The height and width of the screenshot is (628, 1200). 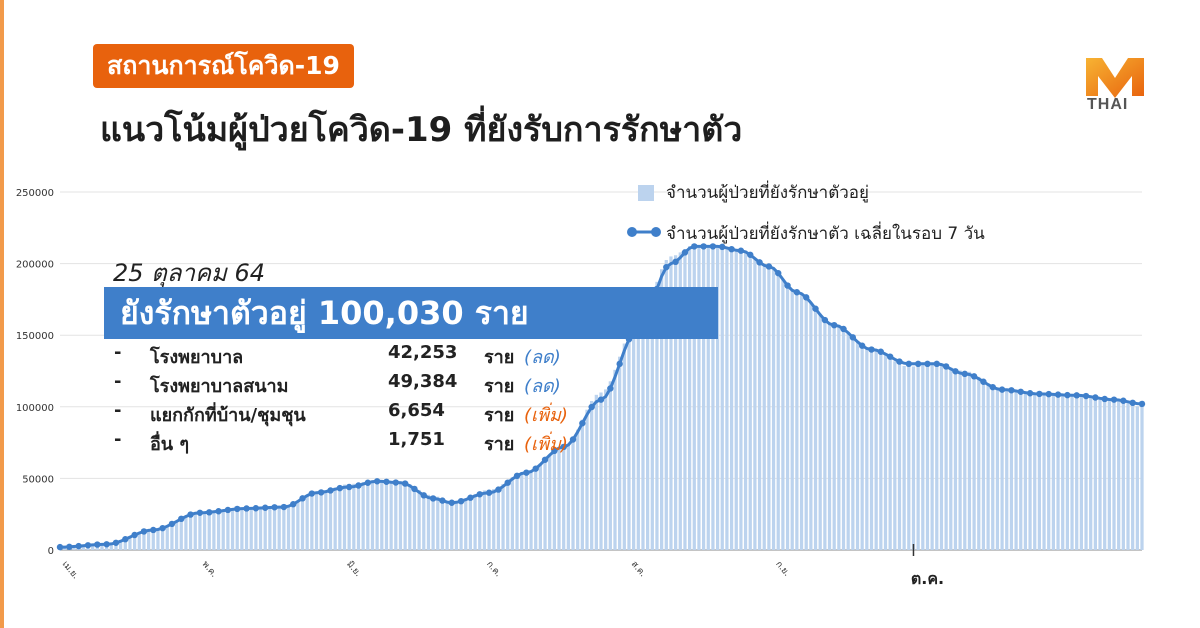 What do you see at coordinates (228, 415) in the screenshot?
I see `row-name: แยกกักที่บ้าน/ชุมชุน` at bounding box center [228, 415].